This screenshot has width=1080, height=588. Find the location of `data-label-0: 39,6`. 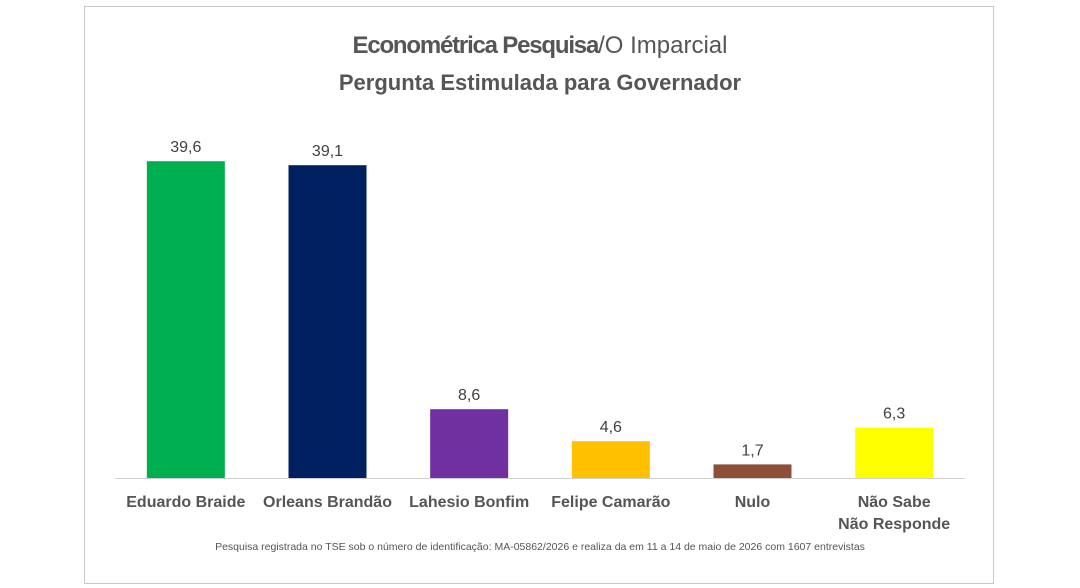

data-label-0: 39,6 is located at coordinates (185, 147).